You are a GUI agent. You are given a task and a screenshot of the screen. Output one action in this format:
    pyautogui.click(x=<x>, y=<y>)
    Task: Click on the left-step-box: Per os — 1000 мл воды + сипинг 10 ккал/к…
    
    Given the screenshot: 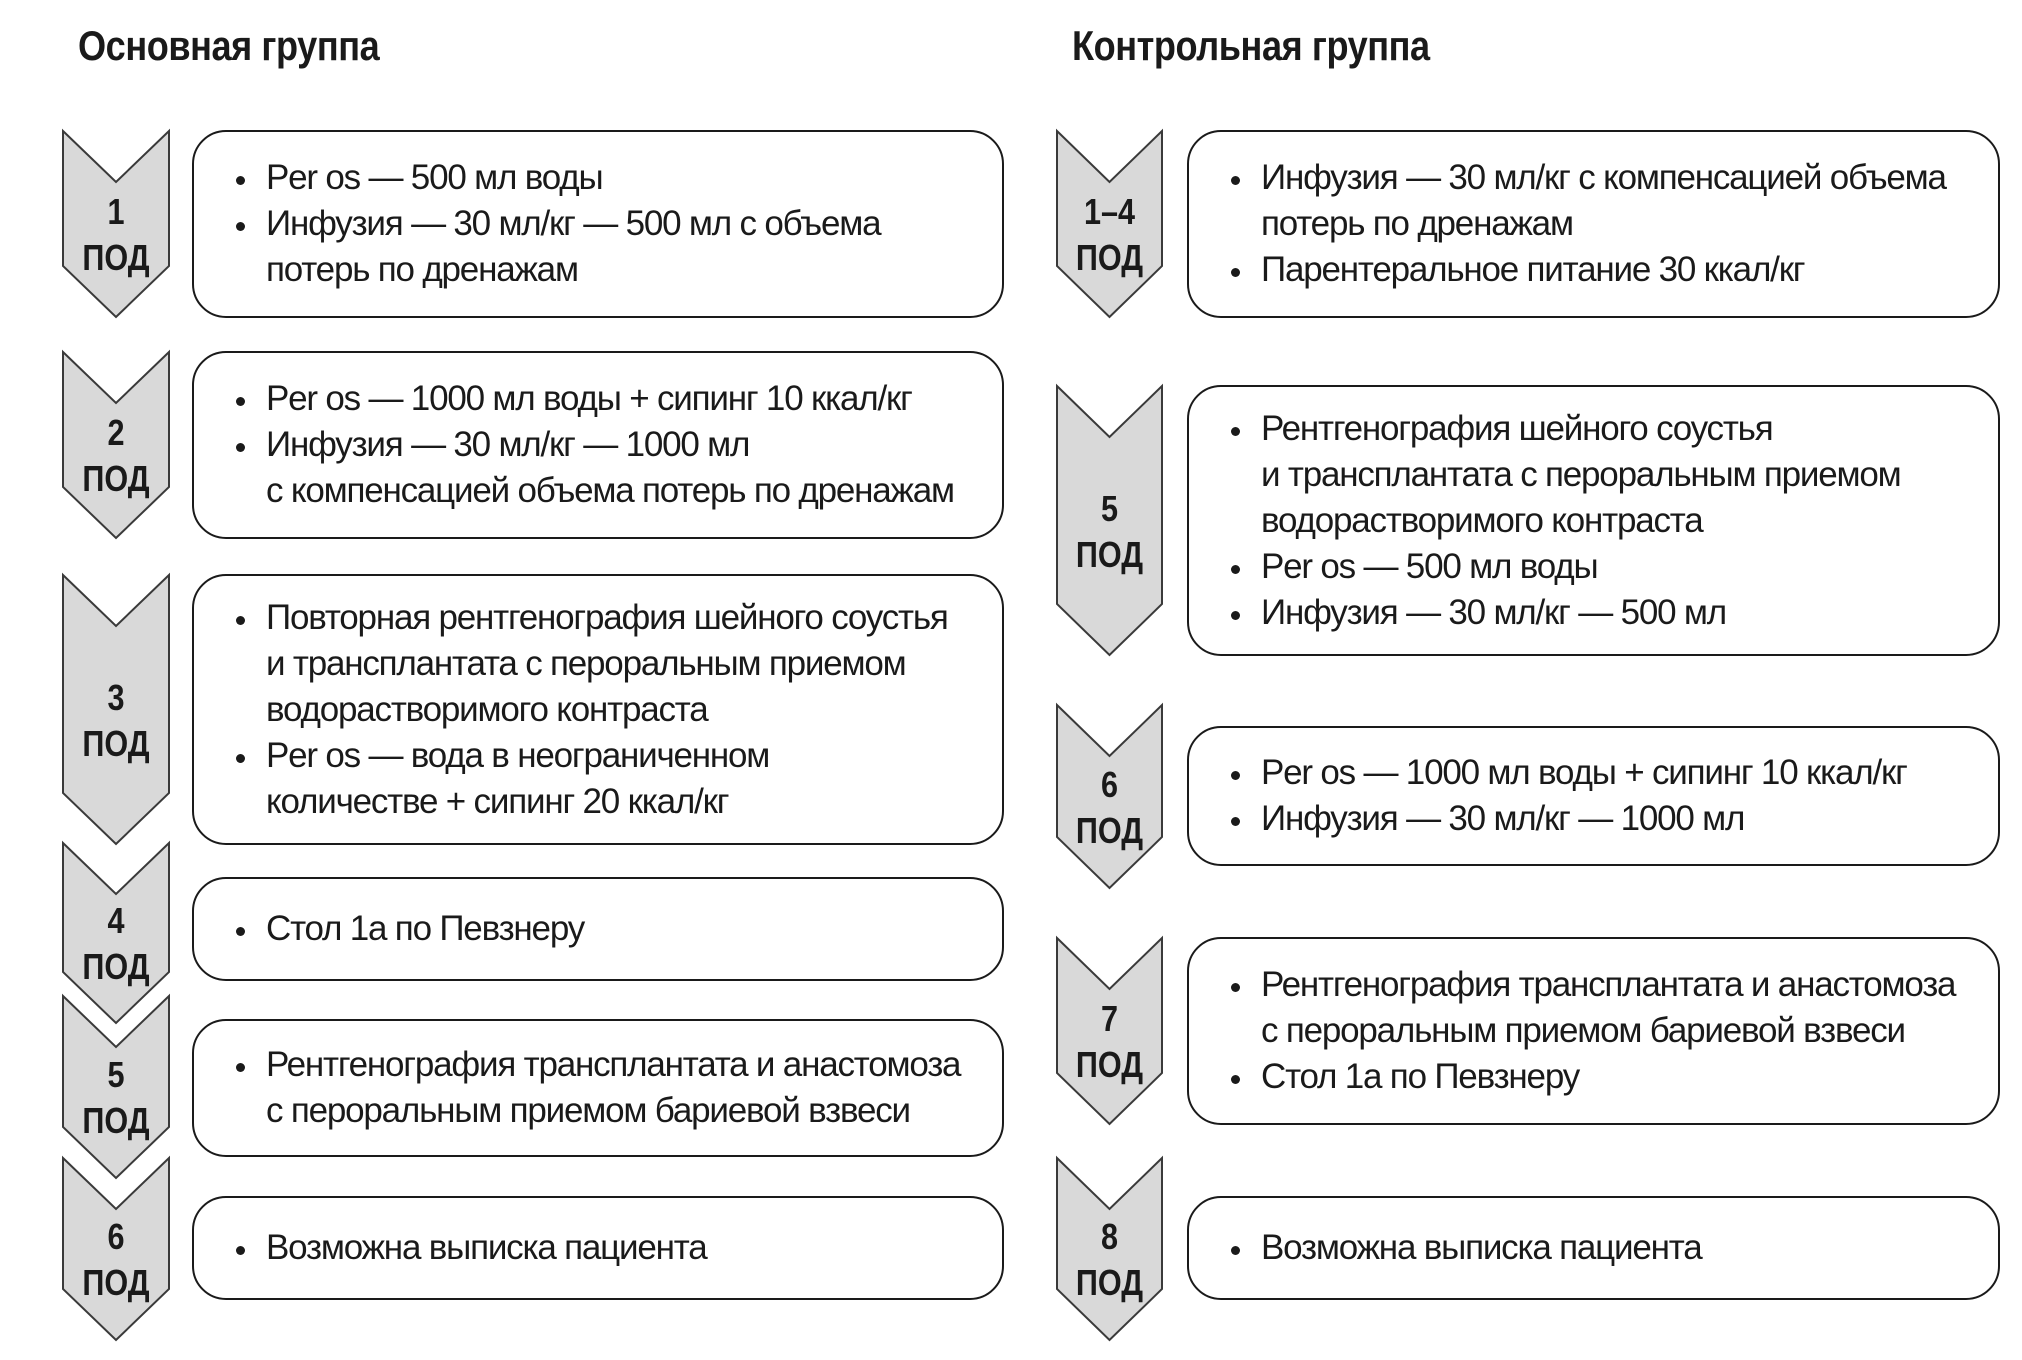 What is the action you would take?
    pyautogui.click(x=598, y=445)
    